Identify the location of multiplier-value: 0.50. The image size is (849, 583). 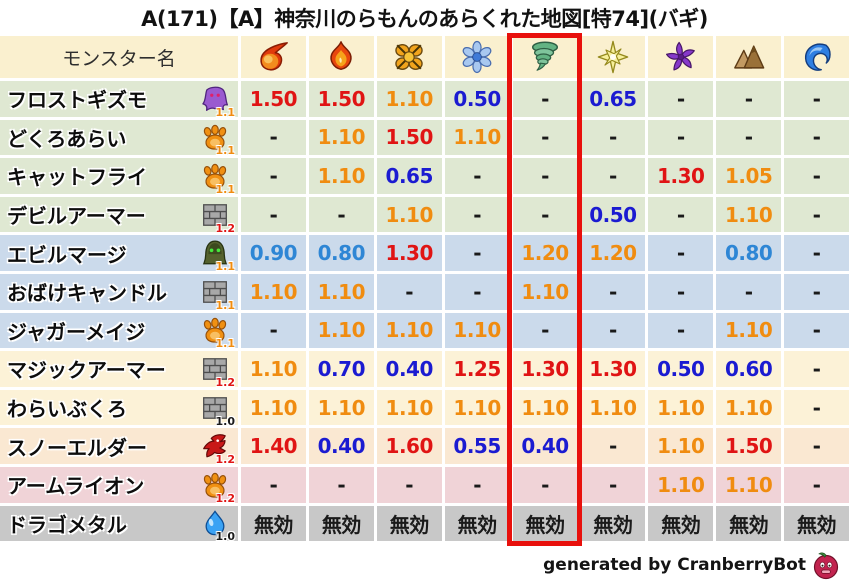
(681, 368).